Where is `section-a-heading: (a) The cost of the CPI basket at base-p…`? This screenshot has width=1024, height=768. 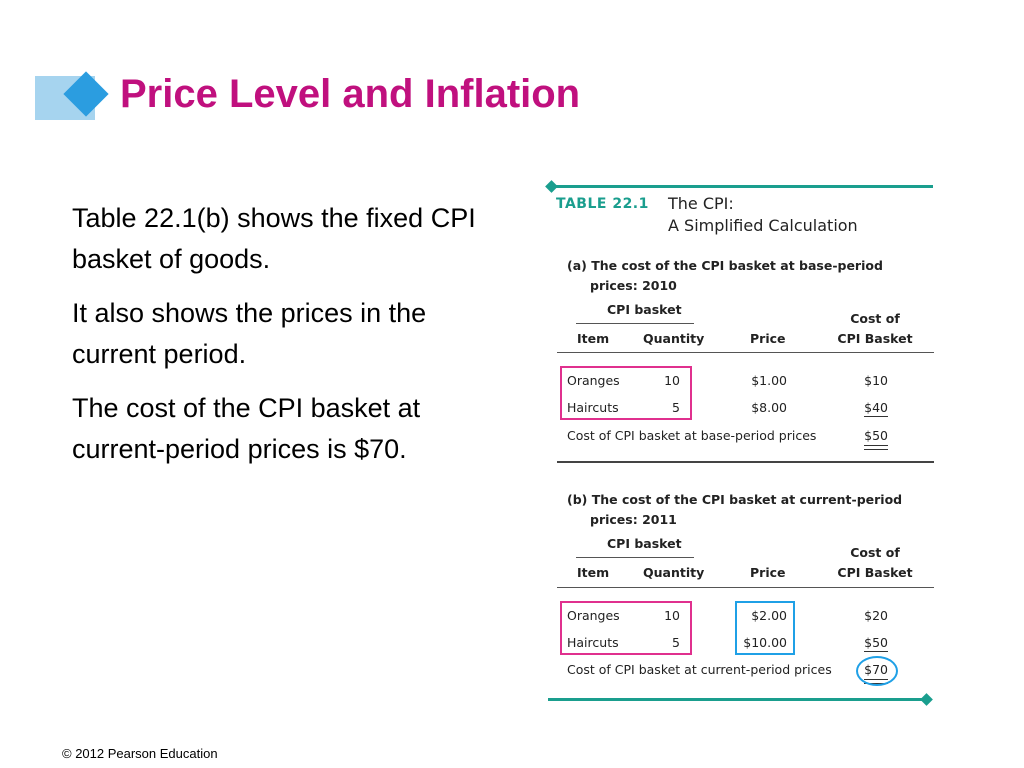
section-a-heading: (a) The cost of the CPI basket at base-p… is located at coordinates (725, 265).